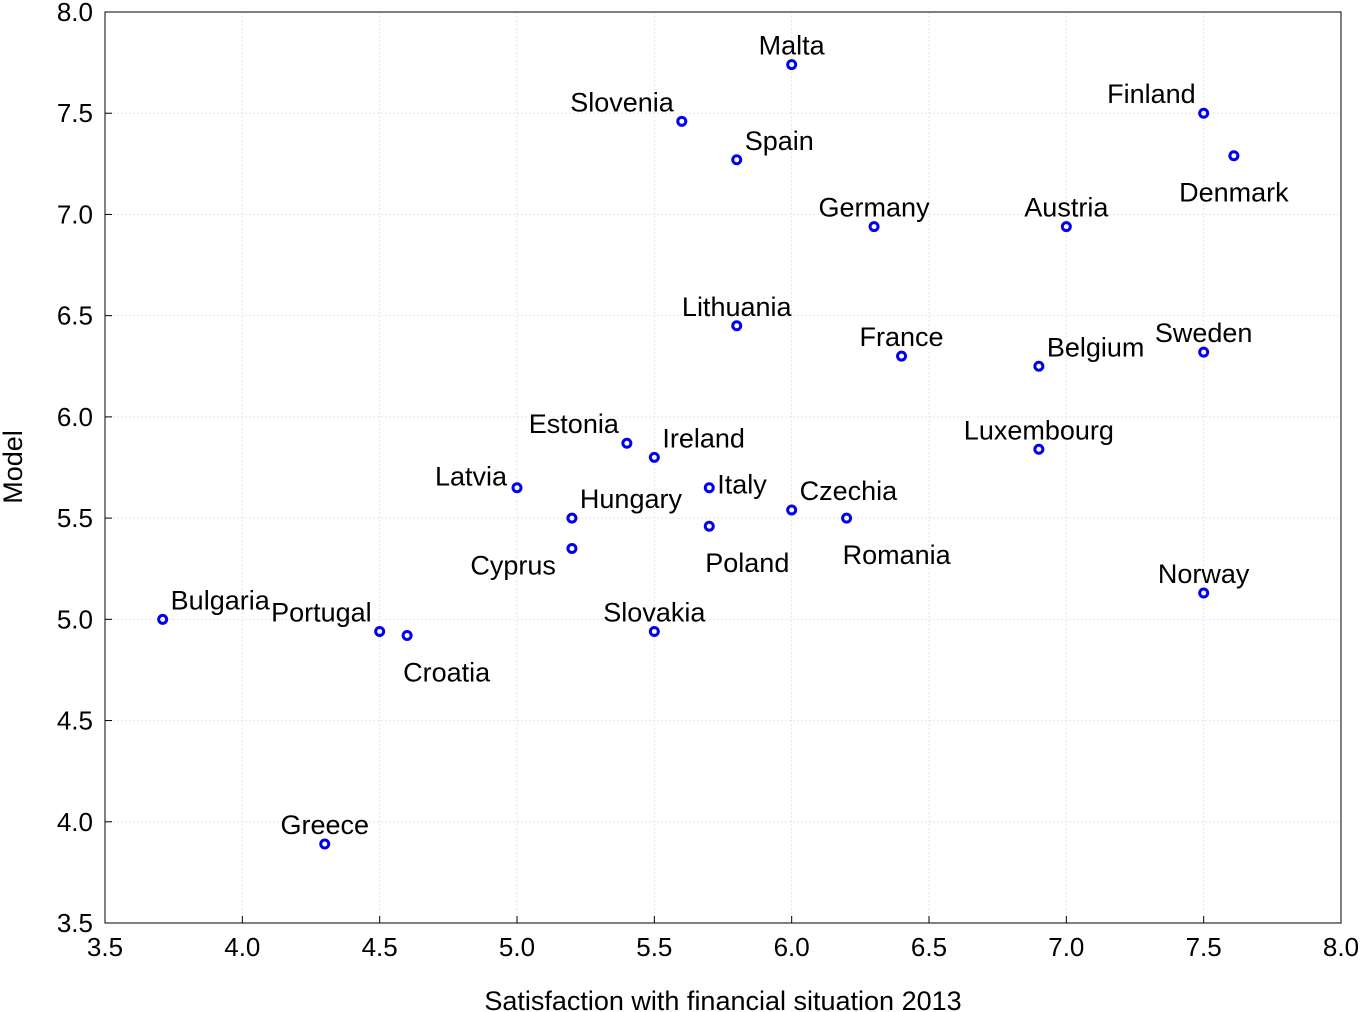 This screenshot has height=1012, width=1362. What do you see at coordinates (242, 947) in the screenshot?
I see `x-tick-label: 4.0` at bounding box center [242, 947].